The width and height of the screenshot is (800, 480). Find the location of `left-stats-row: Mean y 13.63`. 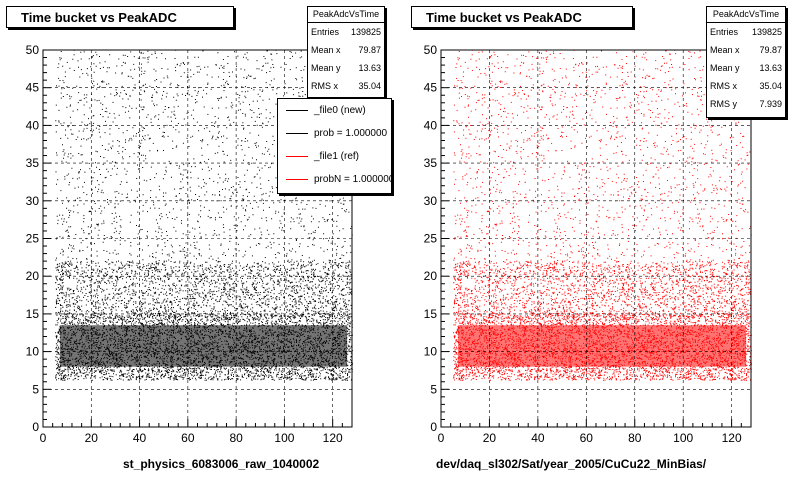

left-stats-row: Mean y 13.63 is located at coordinates (346, 68).